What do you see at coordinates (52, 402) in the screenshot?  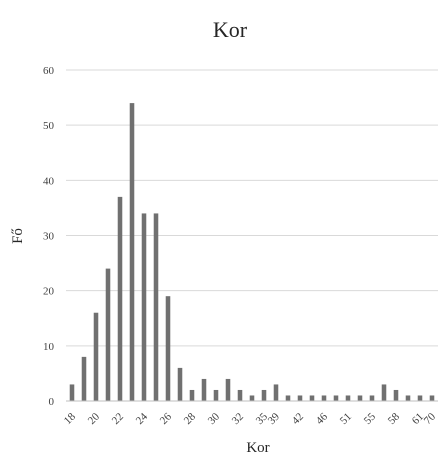 I see `y-tick-label: 0` at bounding box center [52, 402].